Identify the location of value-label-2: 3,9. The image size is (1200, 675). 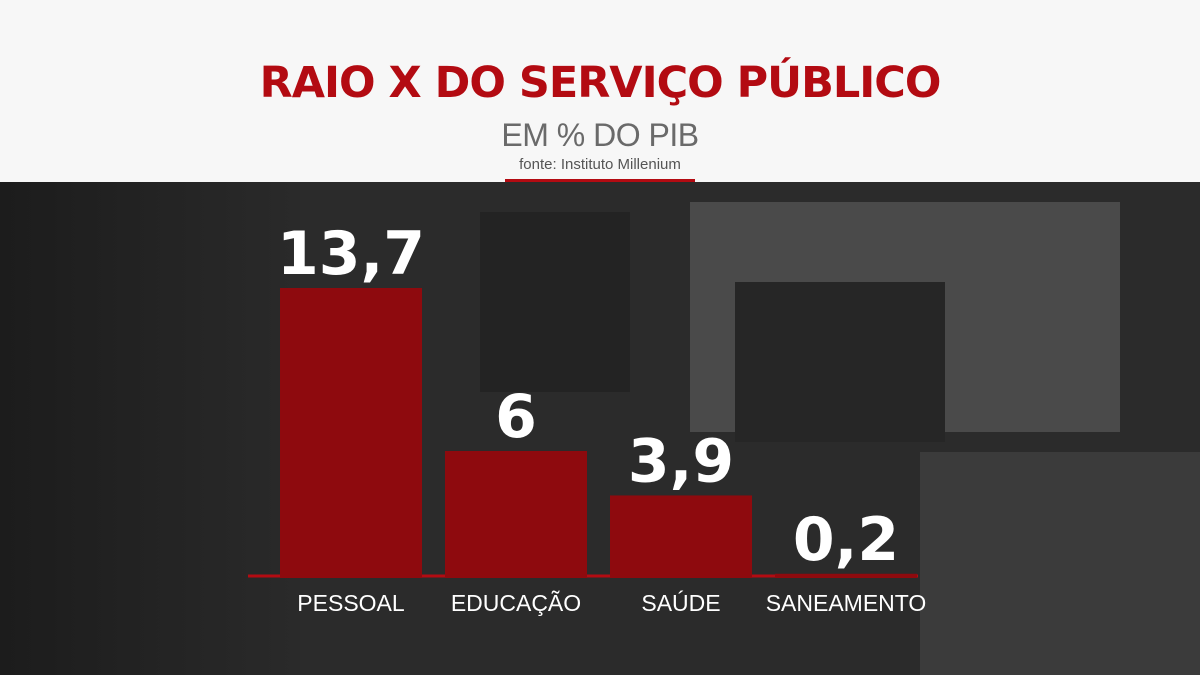
(681, 461).